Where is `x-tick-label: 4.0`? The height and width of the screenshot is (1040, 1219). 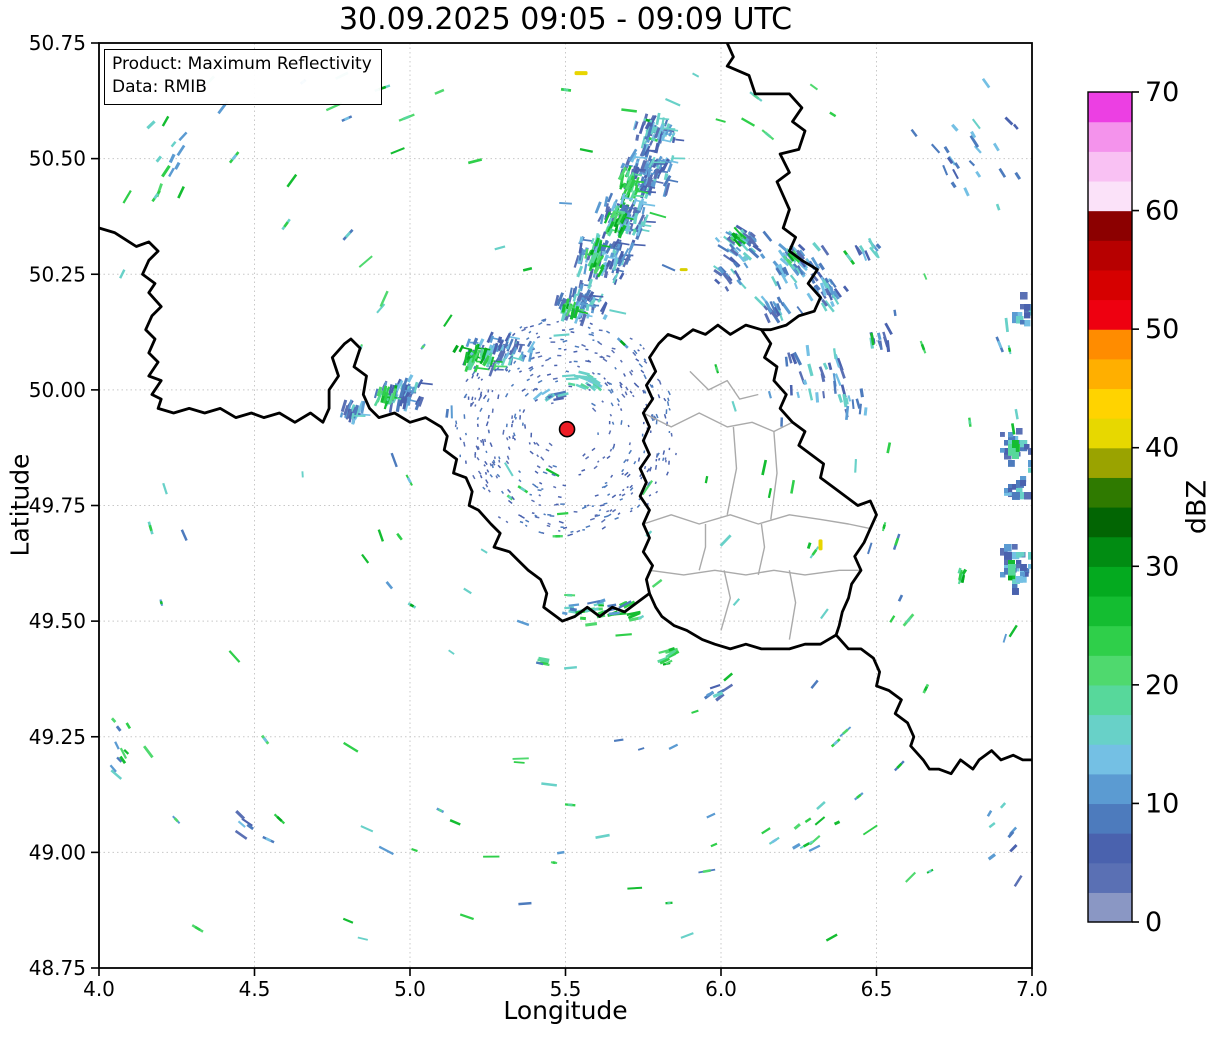
x-tick-label: 4.0 is located at coordinates (99, 989).